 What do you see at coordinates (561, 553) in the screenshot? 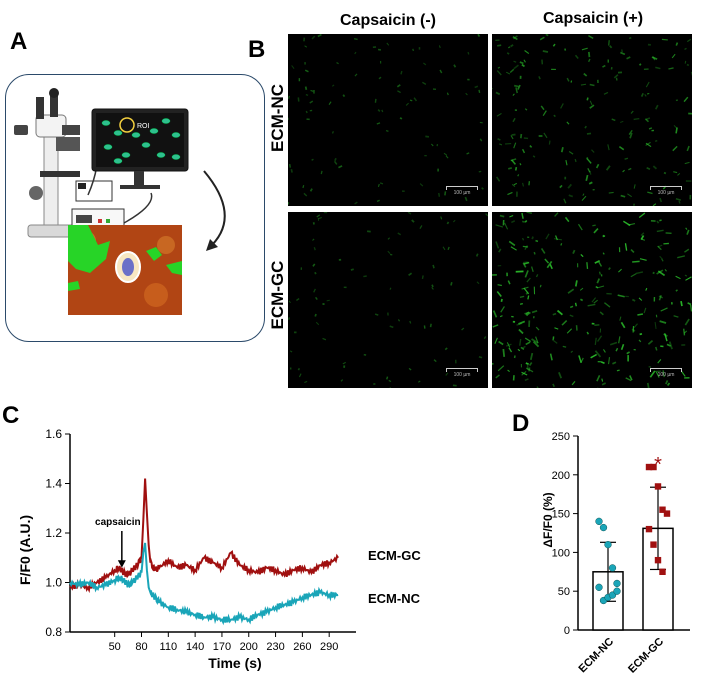
I see `y-tick-label: 100` at bounding box center [561, 553].